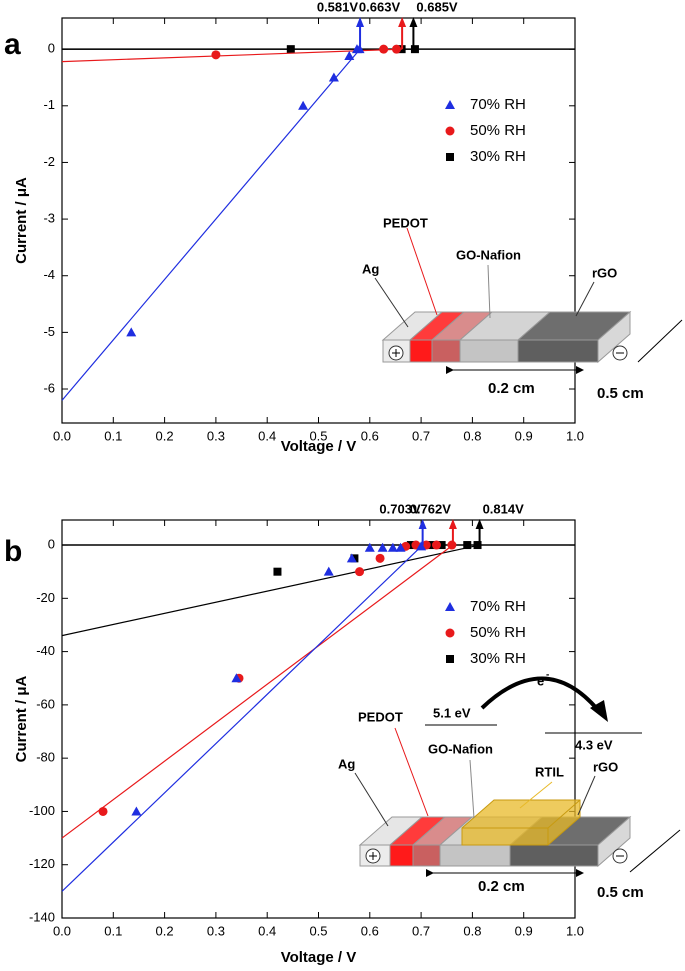  I want to click on panel-label: a, so click(12, 44).